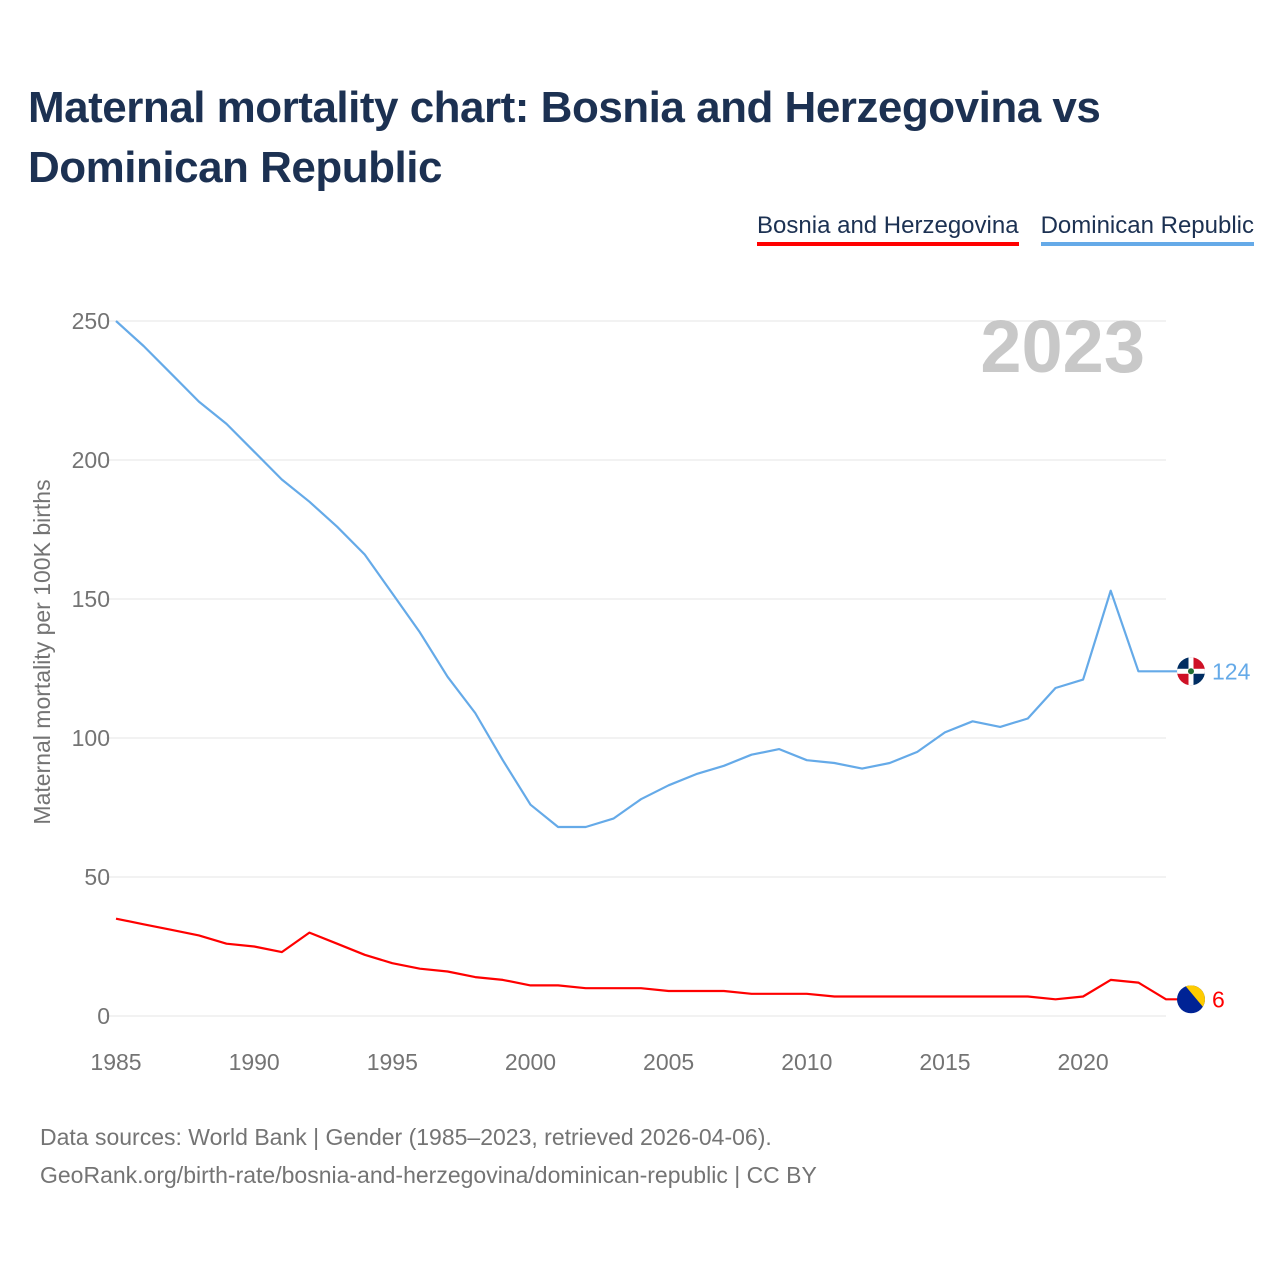 The image size is (1280, 1280). Describe the element at coordinates (1083, 1062) in the screenshot. I see `x-tick-label-2020: 2020` at that location.